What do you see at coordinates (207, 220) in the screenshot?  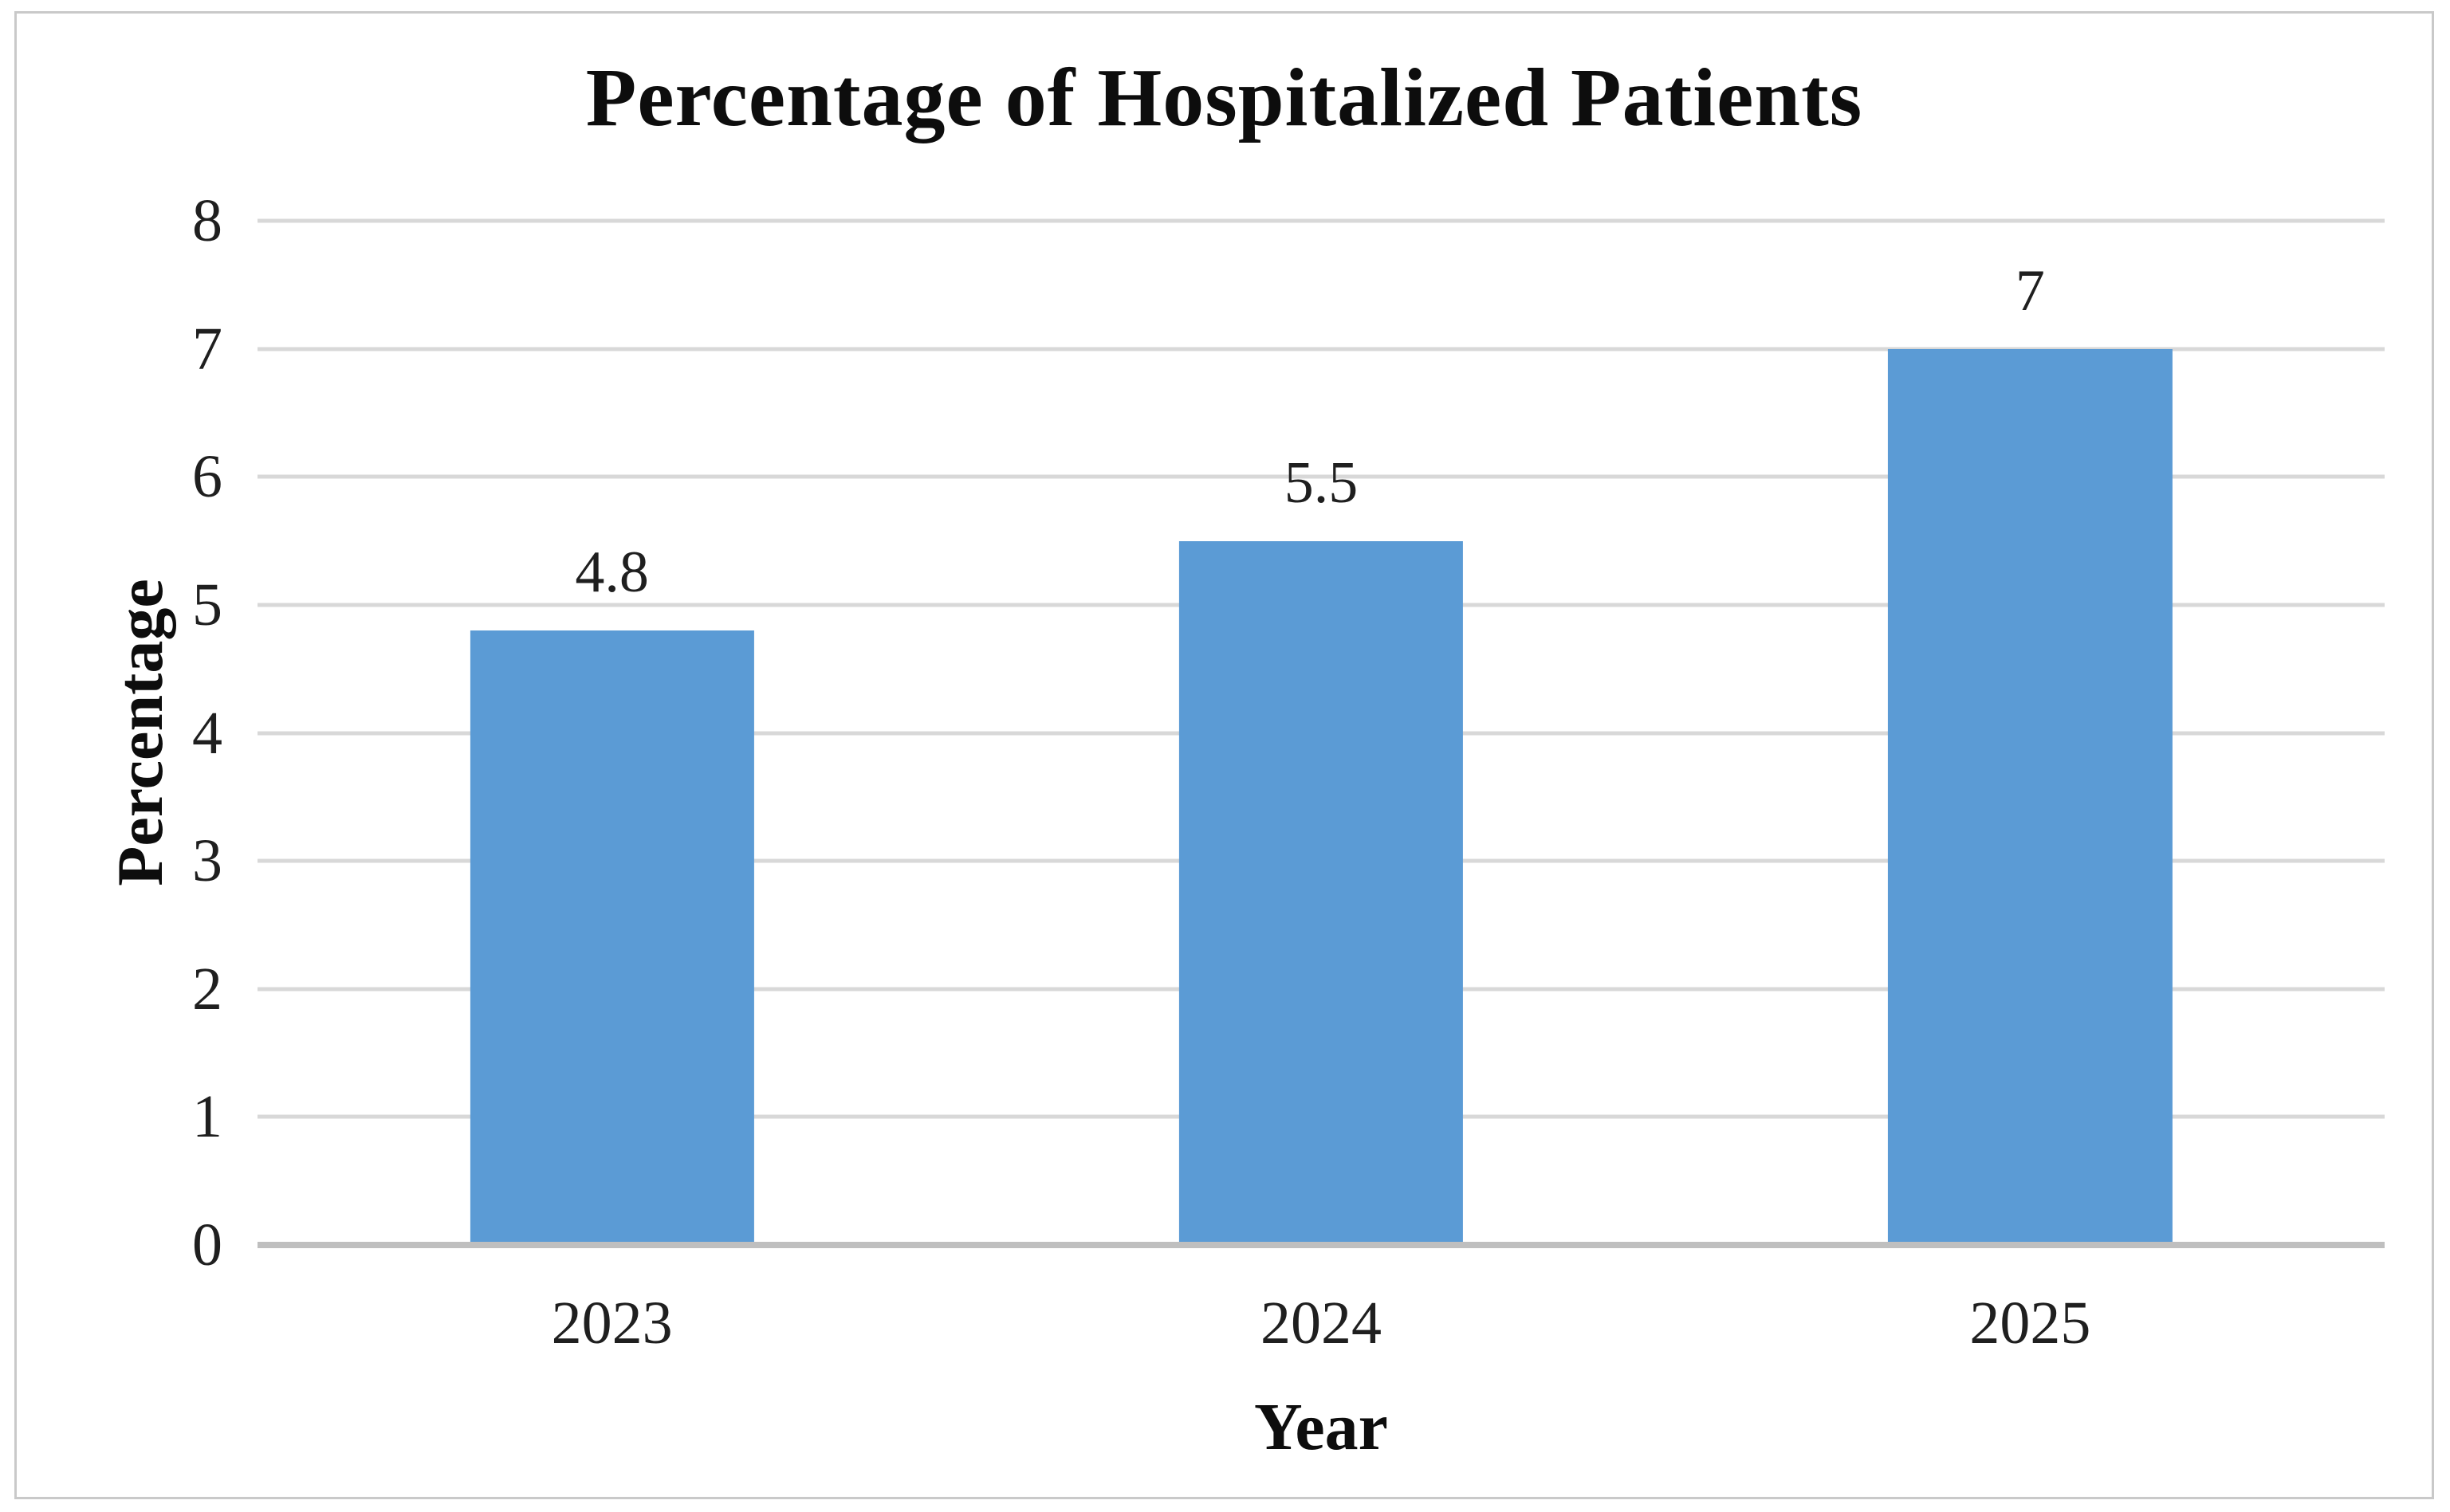 I see `y-tick-label: 8` at bounding box center [207, 220].